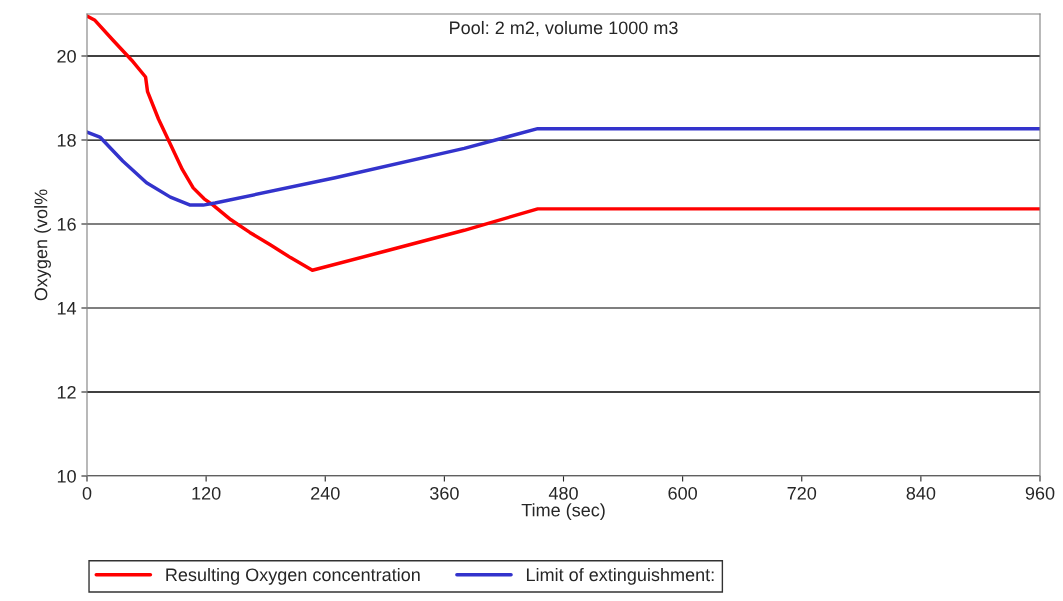  What do you see at coordinates (921, 493) in the screenshot?
I see `x-tick-label: 840` at bounding box center [921, 493].